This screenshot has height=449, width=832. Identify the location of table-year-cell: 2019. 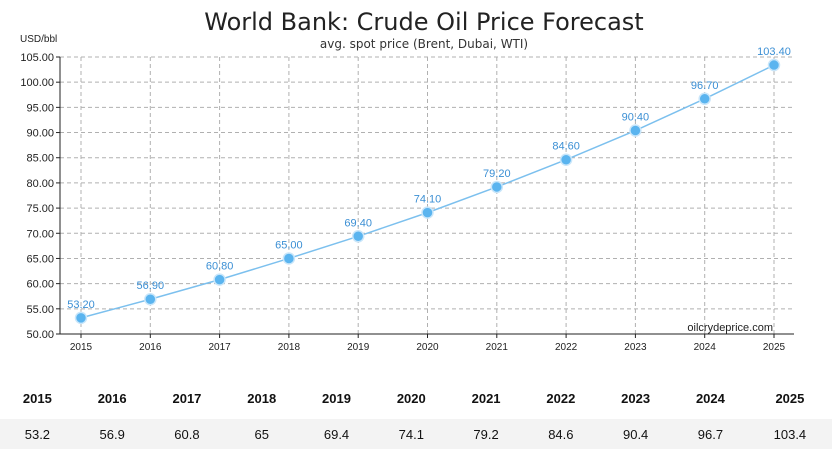
(336, 398).